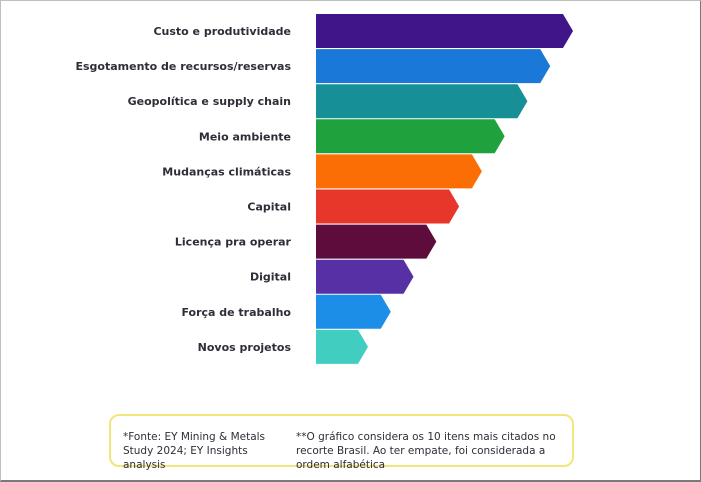 The image size is (701, 482). Describe the element at coordinates (236, 312) in the screenshot. I see `category-label-9: Força de trabalho` at that location.